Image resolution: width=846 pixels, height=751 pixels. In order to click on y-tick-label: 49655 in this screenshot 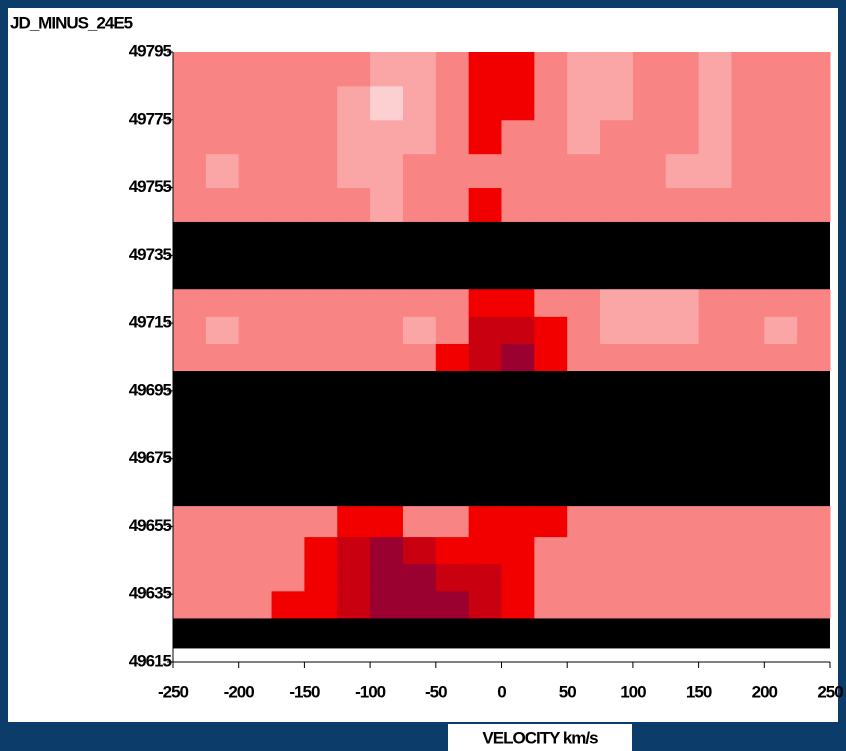, I will do `click(150, 525)`.